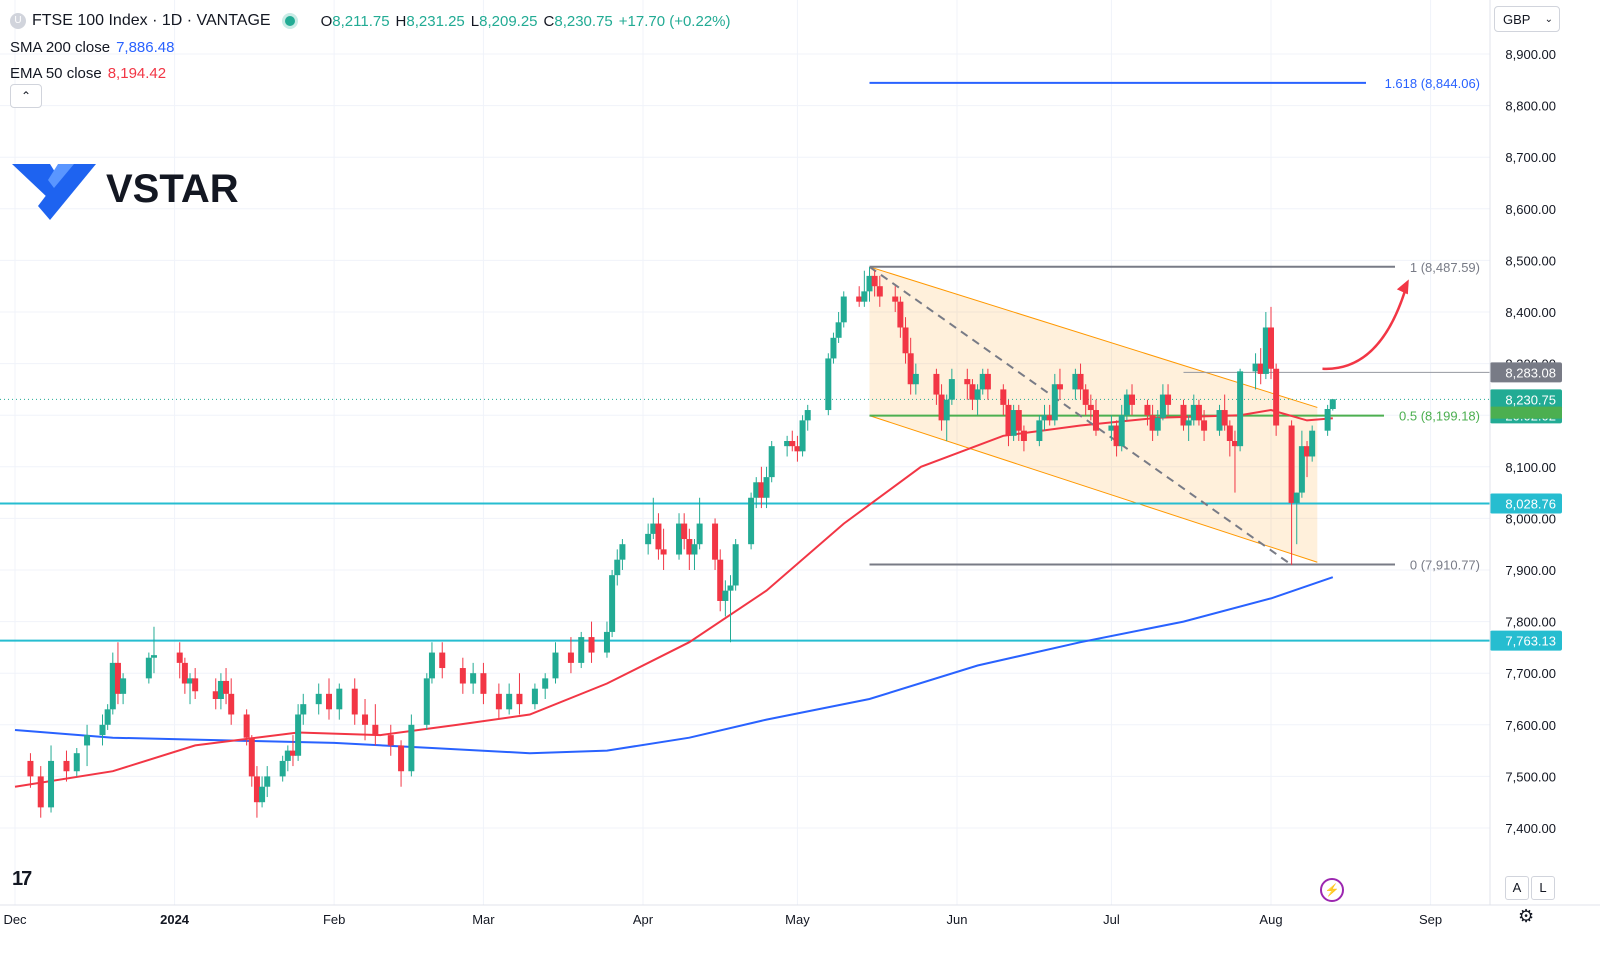 The image size is (1600, 958). I want to click on lightning-icon: ⚡, so click(1332, 890).